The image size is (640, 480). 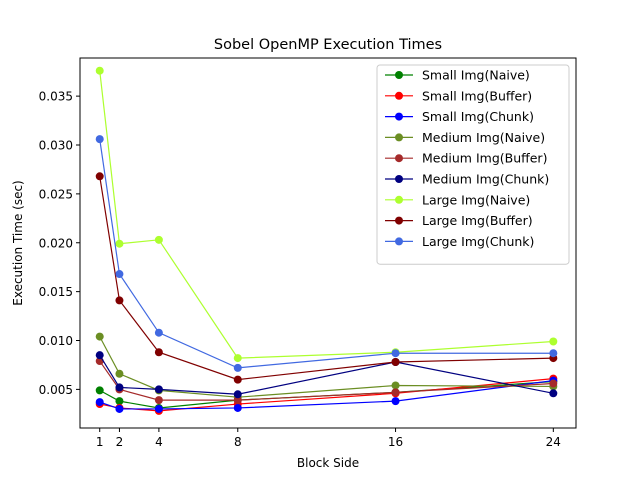 I want to click on legend-entry: Small Img(Buffer), so click(x=458, y=95).